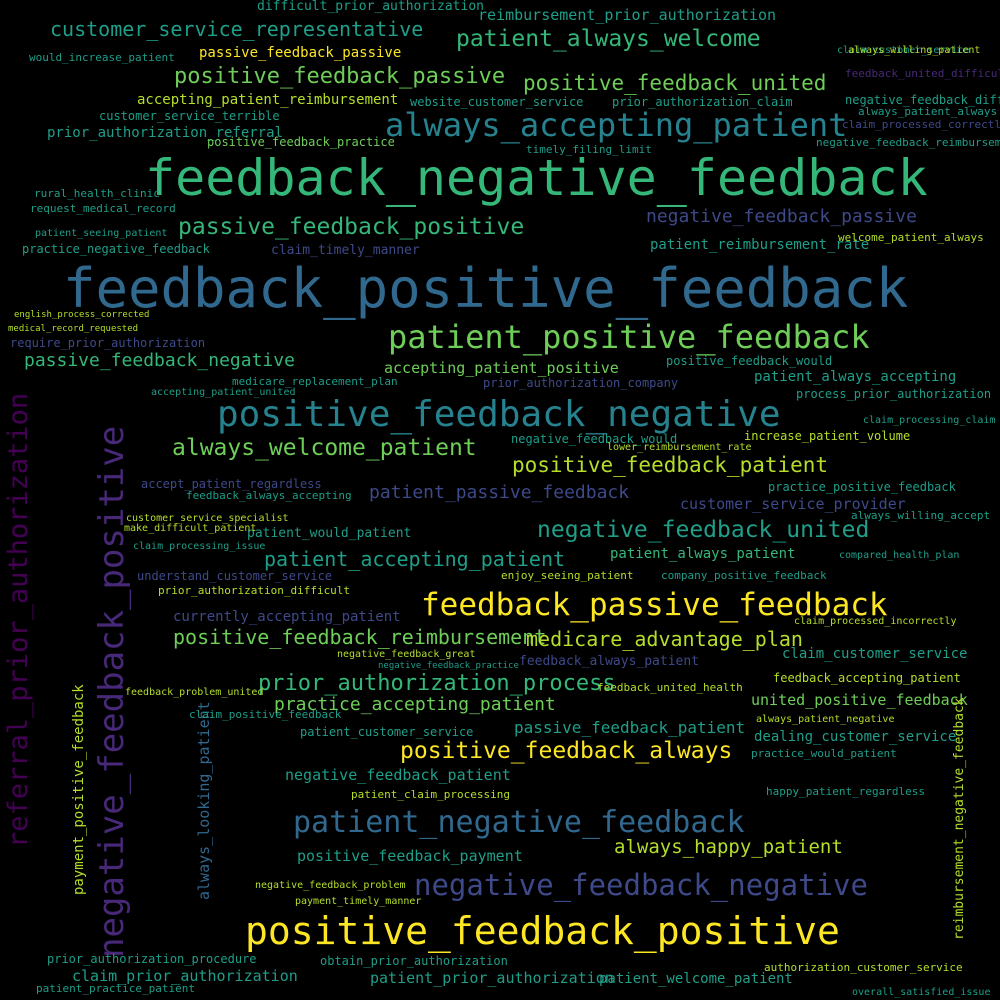  Describe the element at coordinates (589, 149) in the screenshot. I see `word-timely-filing-limit: timely_filing_limit` at that location.